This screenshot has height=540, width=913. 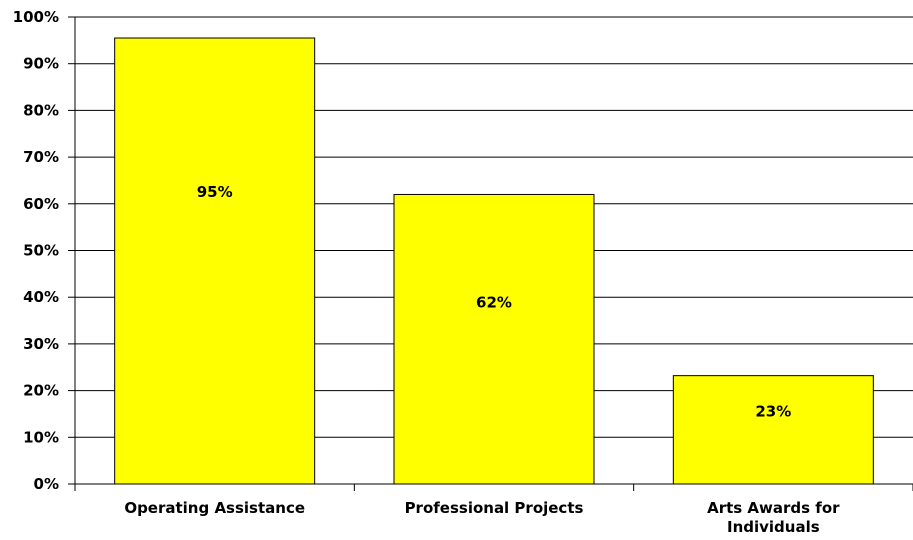 I want to click on y-tick-label: 50%, so click(x=41, y=251).